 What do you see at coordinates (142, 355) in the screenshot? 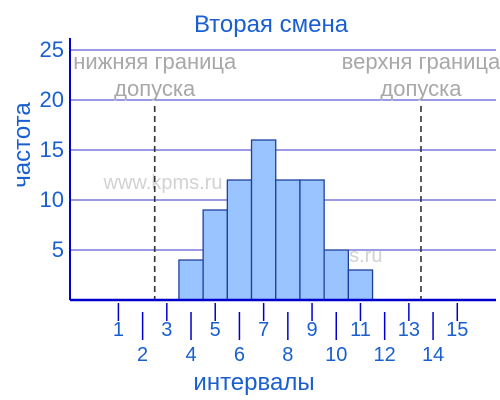
I see `x-tick-label: 2` at bounding box center [142, 355].